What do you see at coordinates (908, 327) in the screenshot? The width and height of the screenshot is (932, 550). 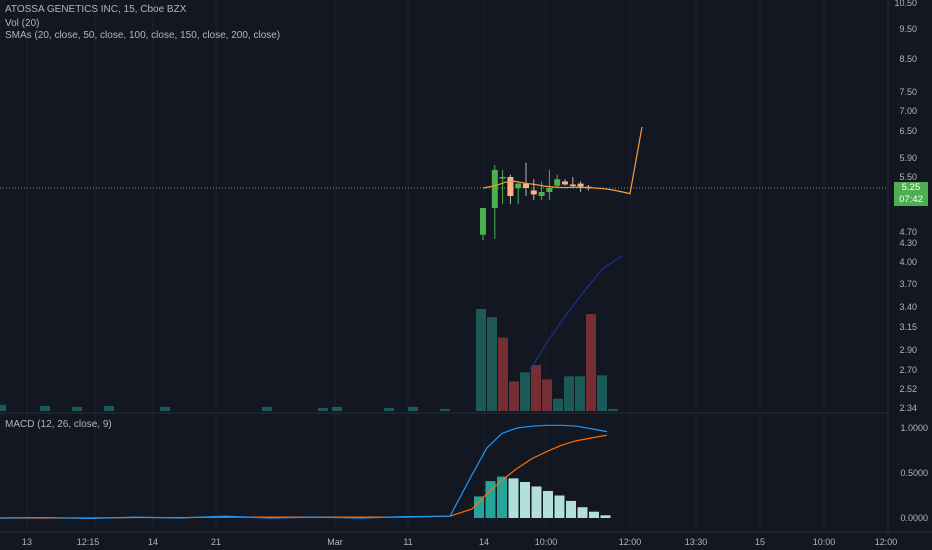 I see `price-tick-label: 3.15` at bounding box center [908, 327].